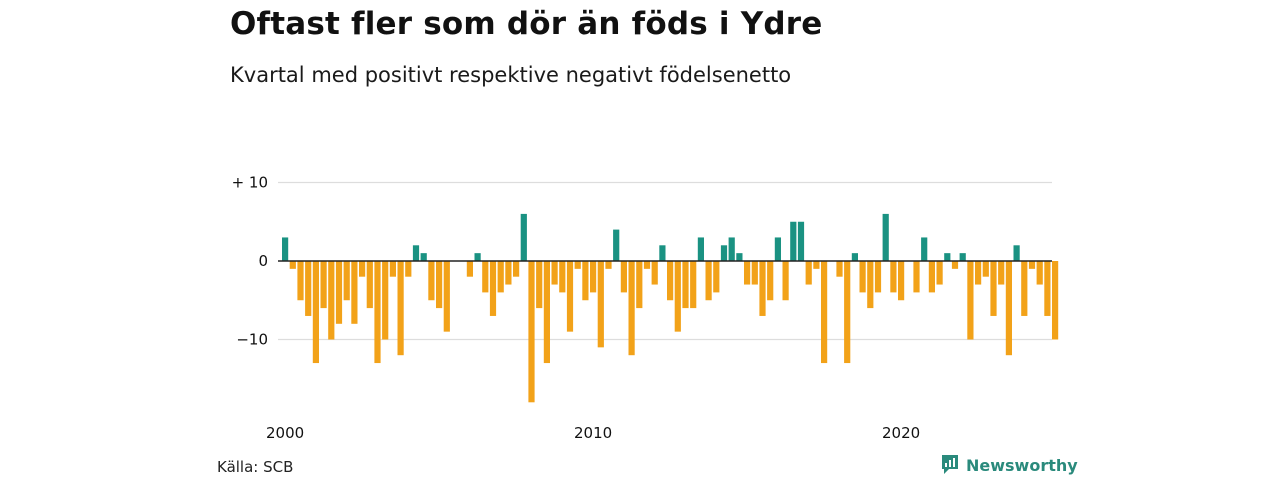 The image size is (1280, 480). Describe the element at coordinates (593, 433) in the screenshot. I see `x-tick-label: 2010` at that location.